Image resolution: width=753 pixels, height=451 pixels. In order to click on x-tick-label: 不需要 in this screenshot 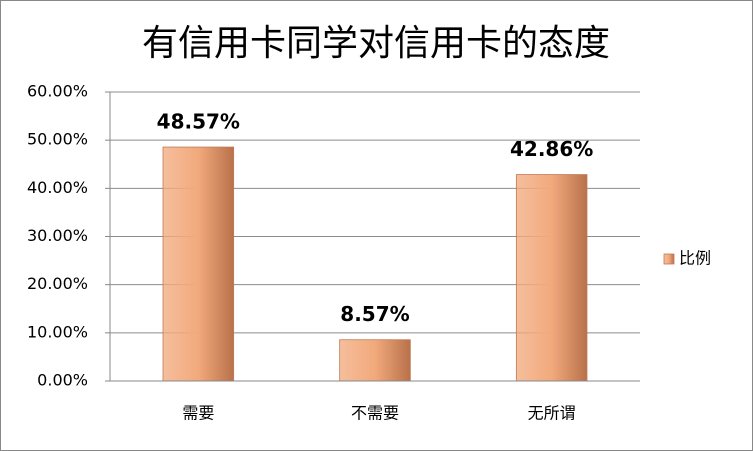, I will do `click(375, 413)`.